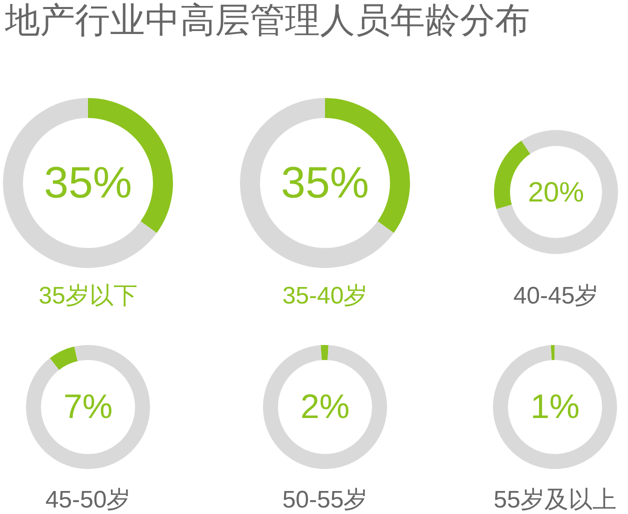 Image resolution: width=628 pixels, height=514 pixels. What do you see at coordinates (325, 500) in the screenshot?
I see `text: 50-55岁` at bounding box center [325, 500].